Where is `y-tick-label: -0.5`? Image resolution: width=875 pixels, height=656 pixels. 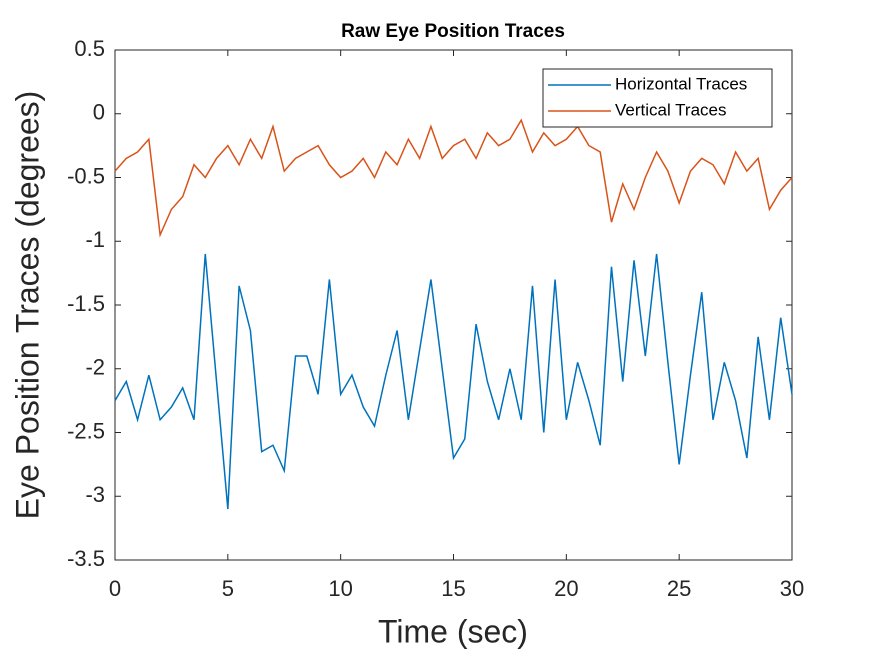 y-tick-label: -0.5 is located at coordinates (86, 175).